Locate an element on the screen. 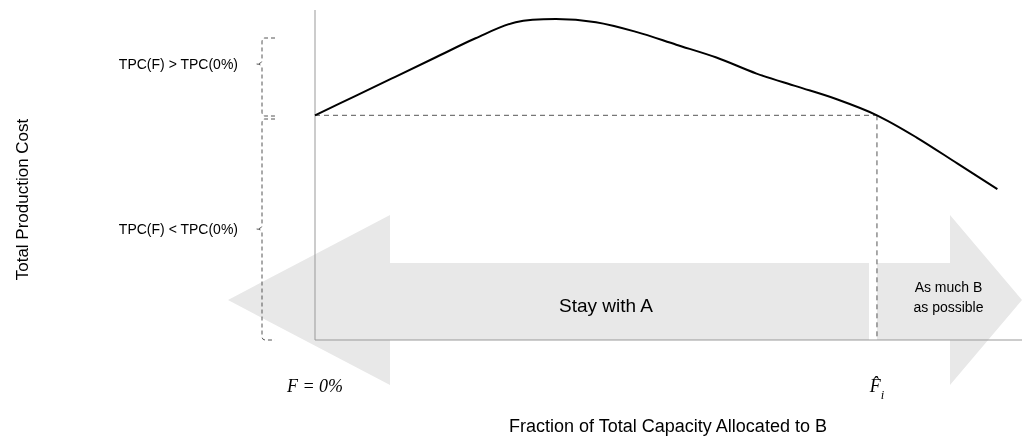 This screenshot has width=1022, height=440. x-axis-title: Fraction of Total Capacity Allocated to B is located at coordinates (668, 426).